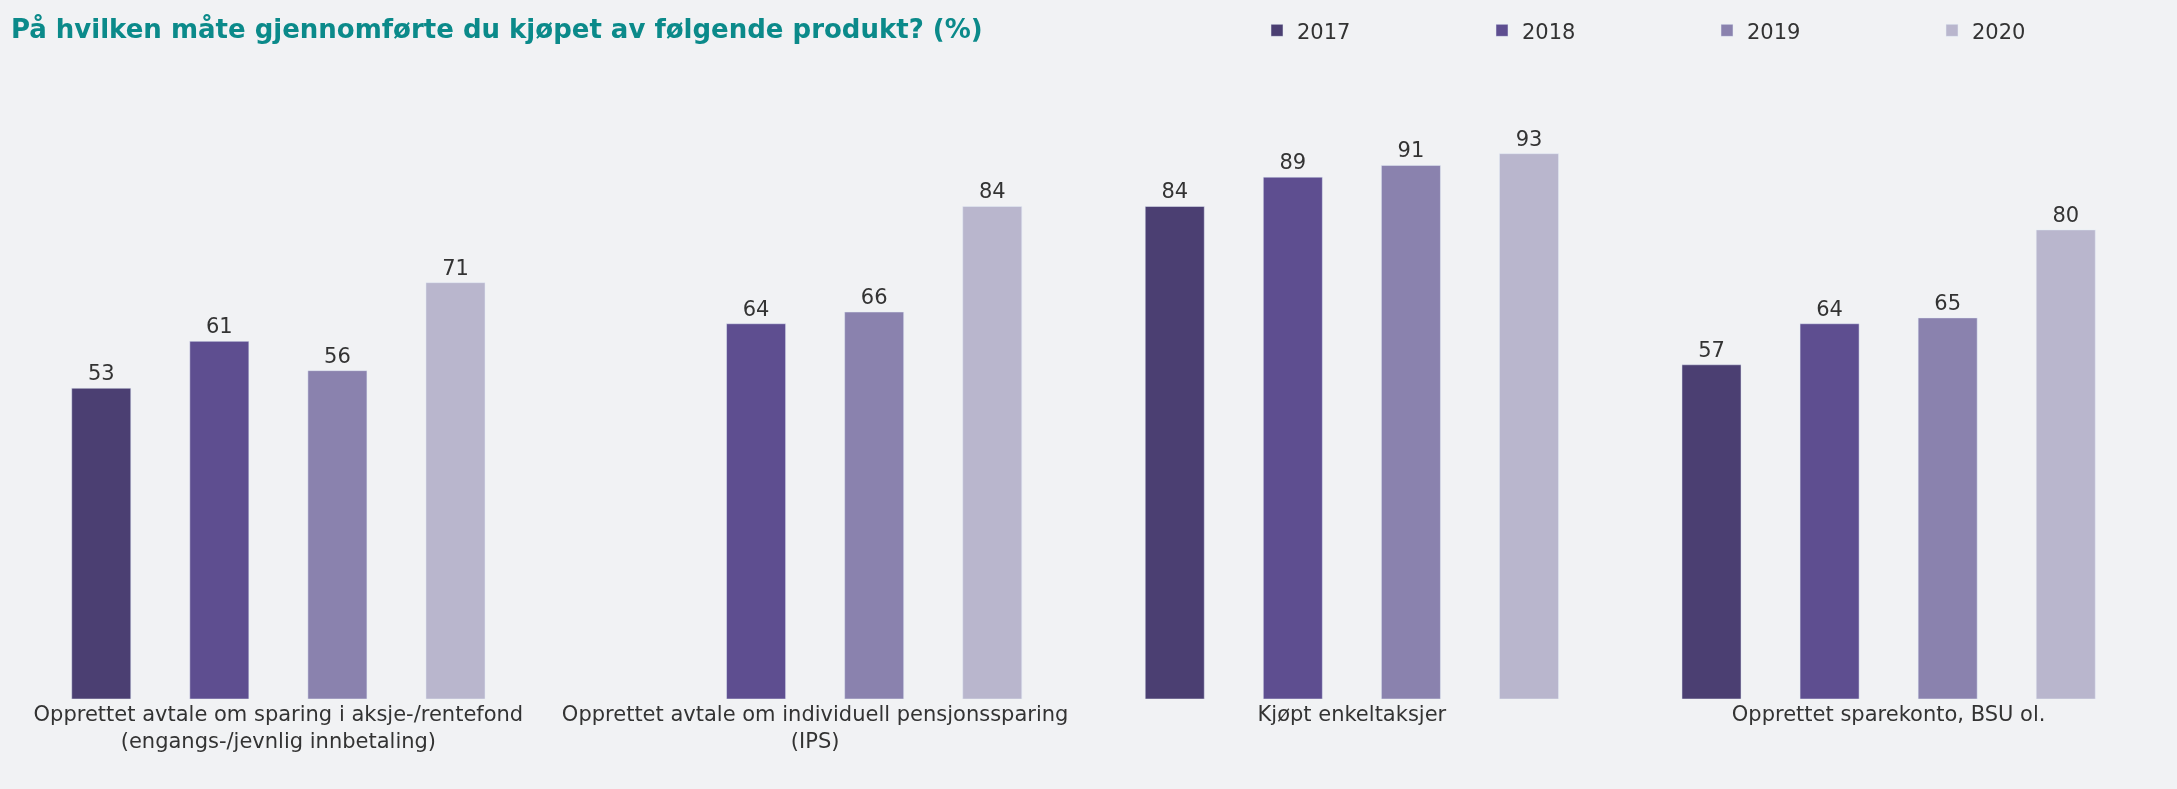 The width and height of the screenshot is (2177, 789). What do you see at coordinates (1352, 714) in the screenshot?
I see `x-tick-label: Kjøpt enkeltaksjer` at bounding box center [1352, 714].